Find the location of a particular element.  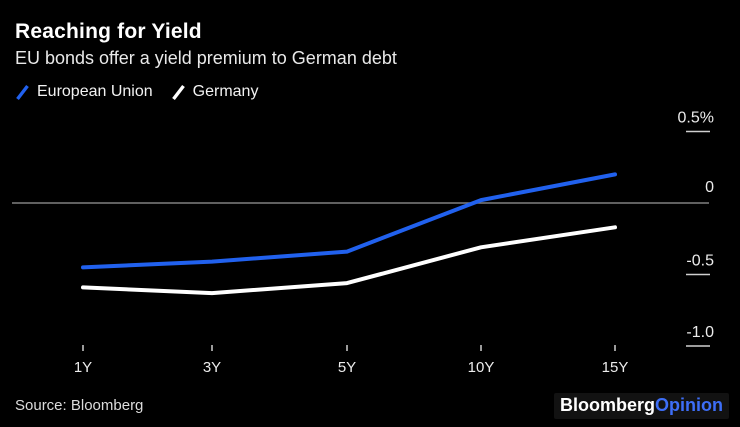

slash-icon-eu is located at coordinates (22, 92).